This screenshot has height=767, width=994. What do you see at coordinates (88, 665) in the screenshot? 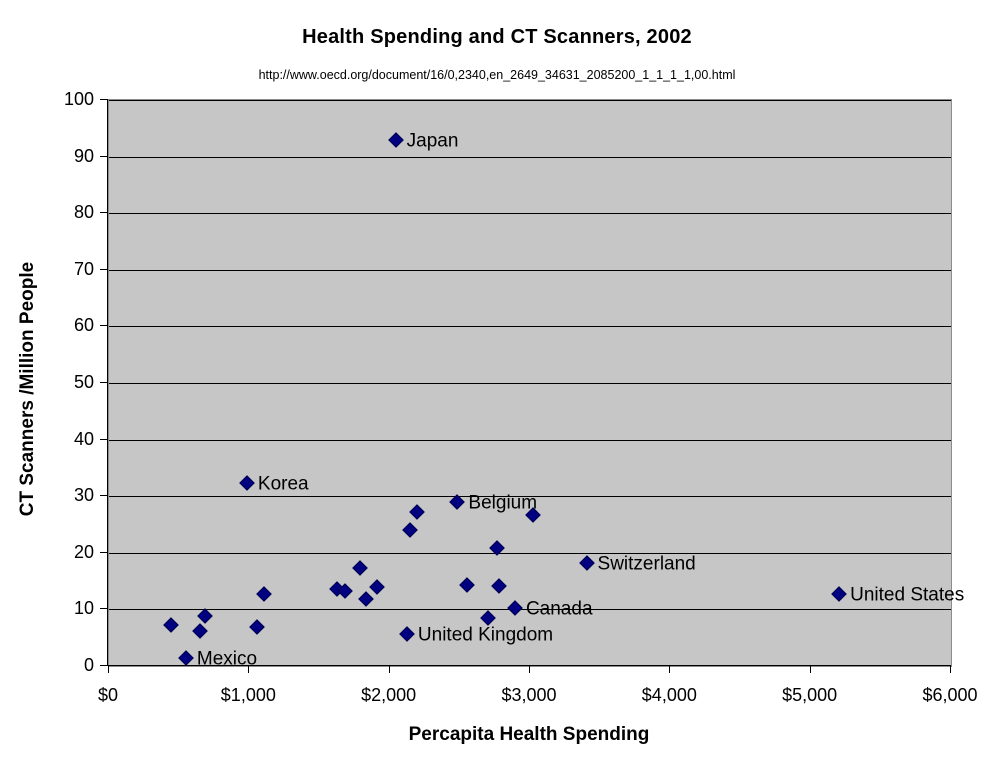
I see `y-tick-label: 0` at bounding box center [88, 665].